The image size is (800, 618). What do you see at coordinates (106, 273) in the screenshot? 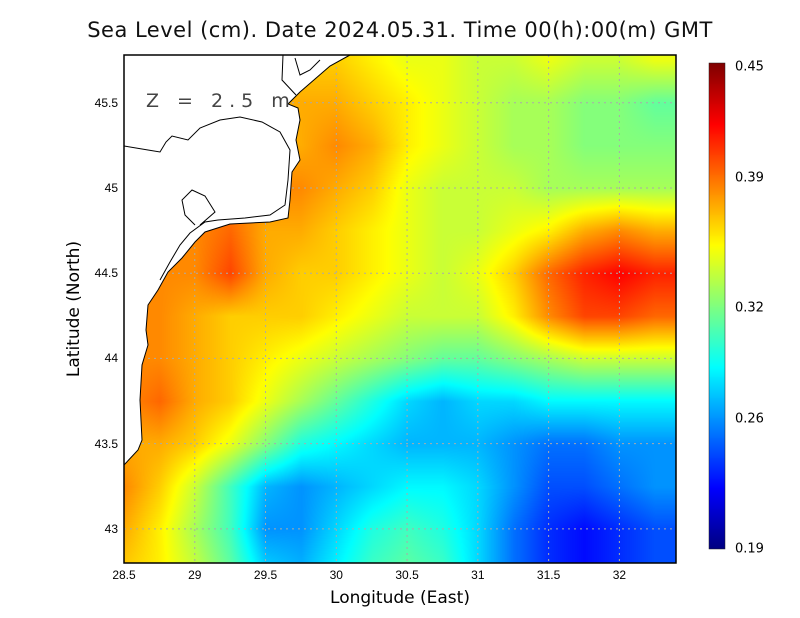
I see `y-tick-label: 44.5` at bounding box center [106, 273].